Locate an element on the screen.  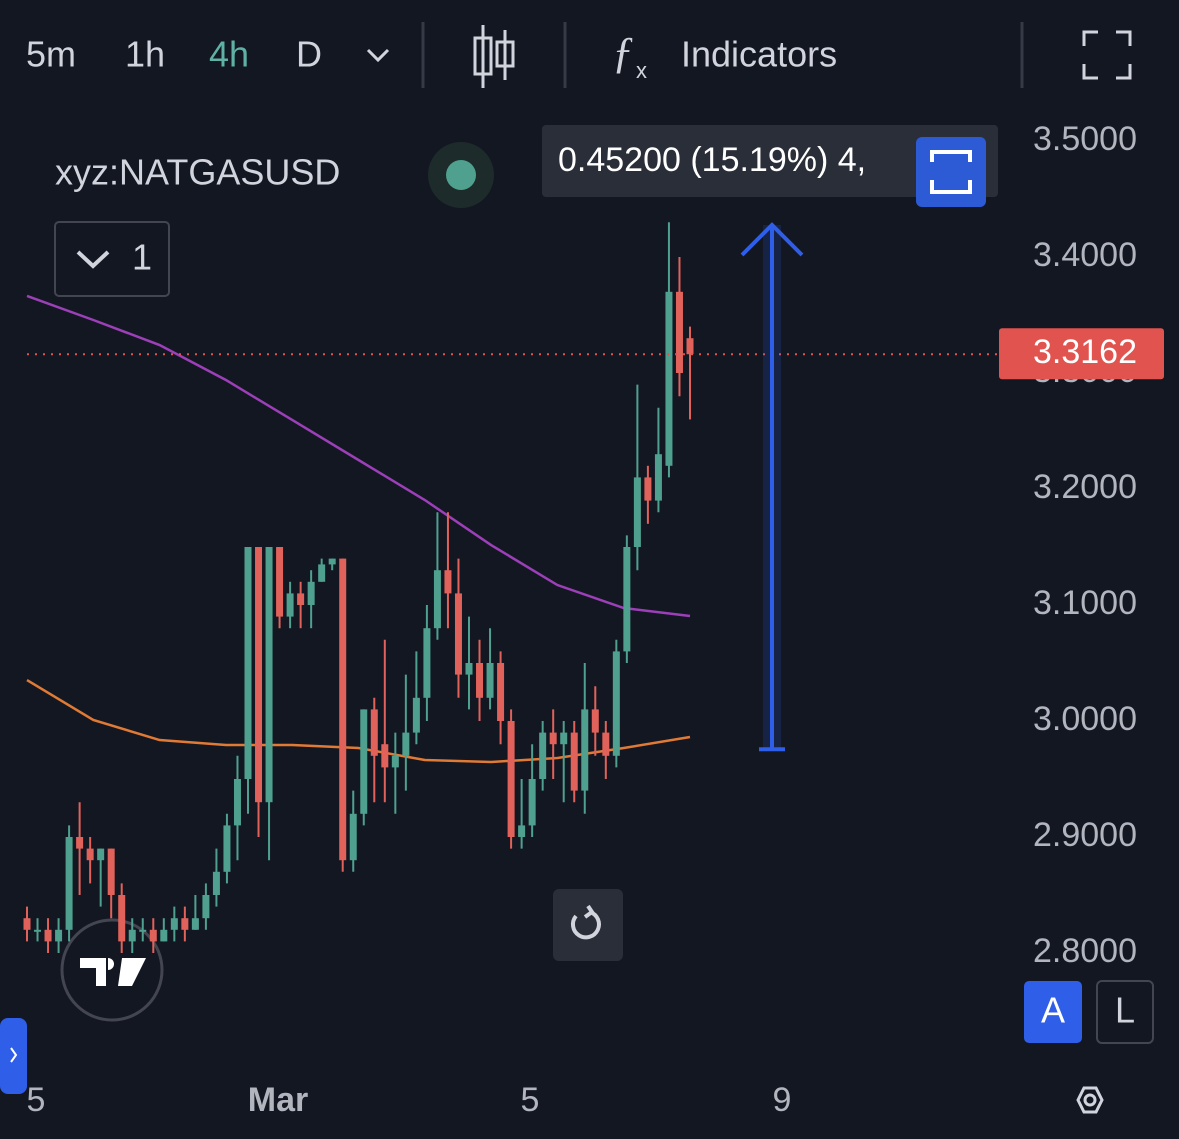
log-scale-label: L is located at coordinates (1125, 1010).